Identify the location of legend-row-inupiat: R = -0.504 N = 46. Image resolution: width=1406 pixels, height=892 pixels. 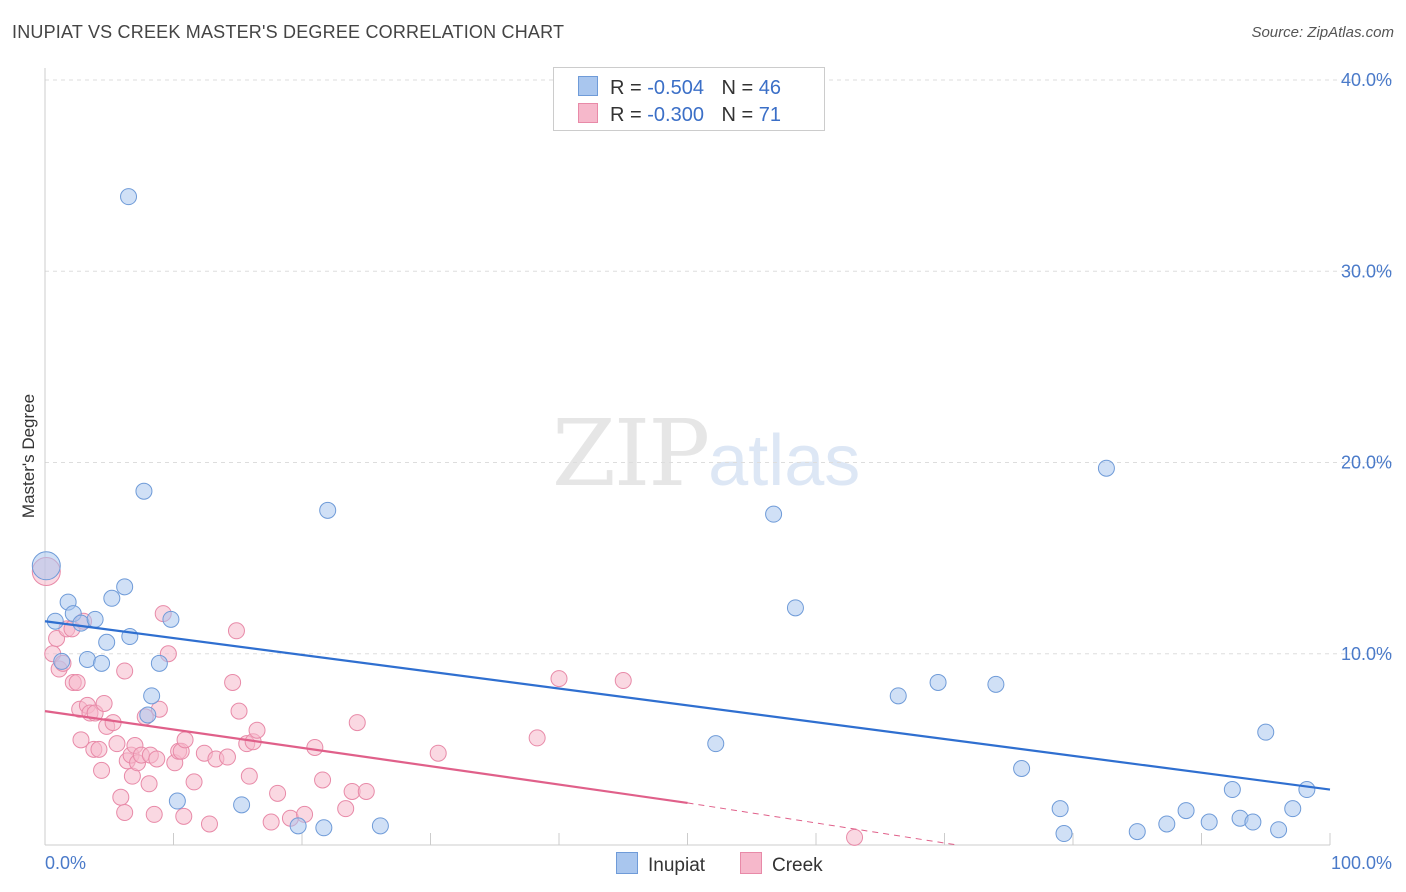
(679, 88).